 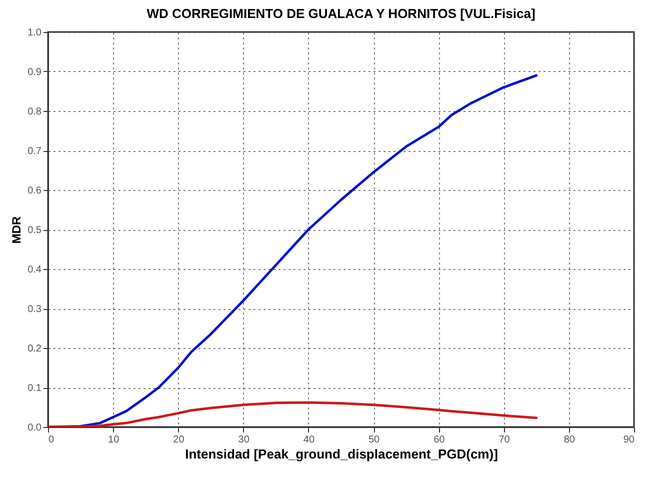 What do you see at coordinates (35, 112) in the screenshot?
I see `y-tick-label: 0.8` at bounding box center [35, 112].